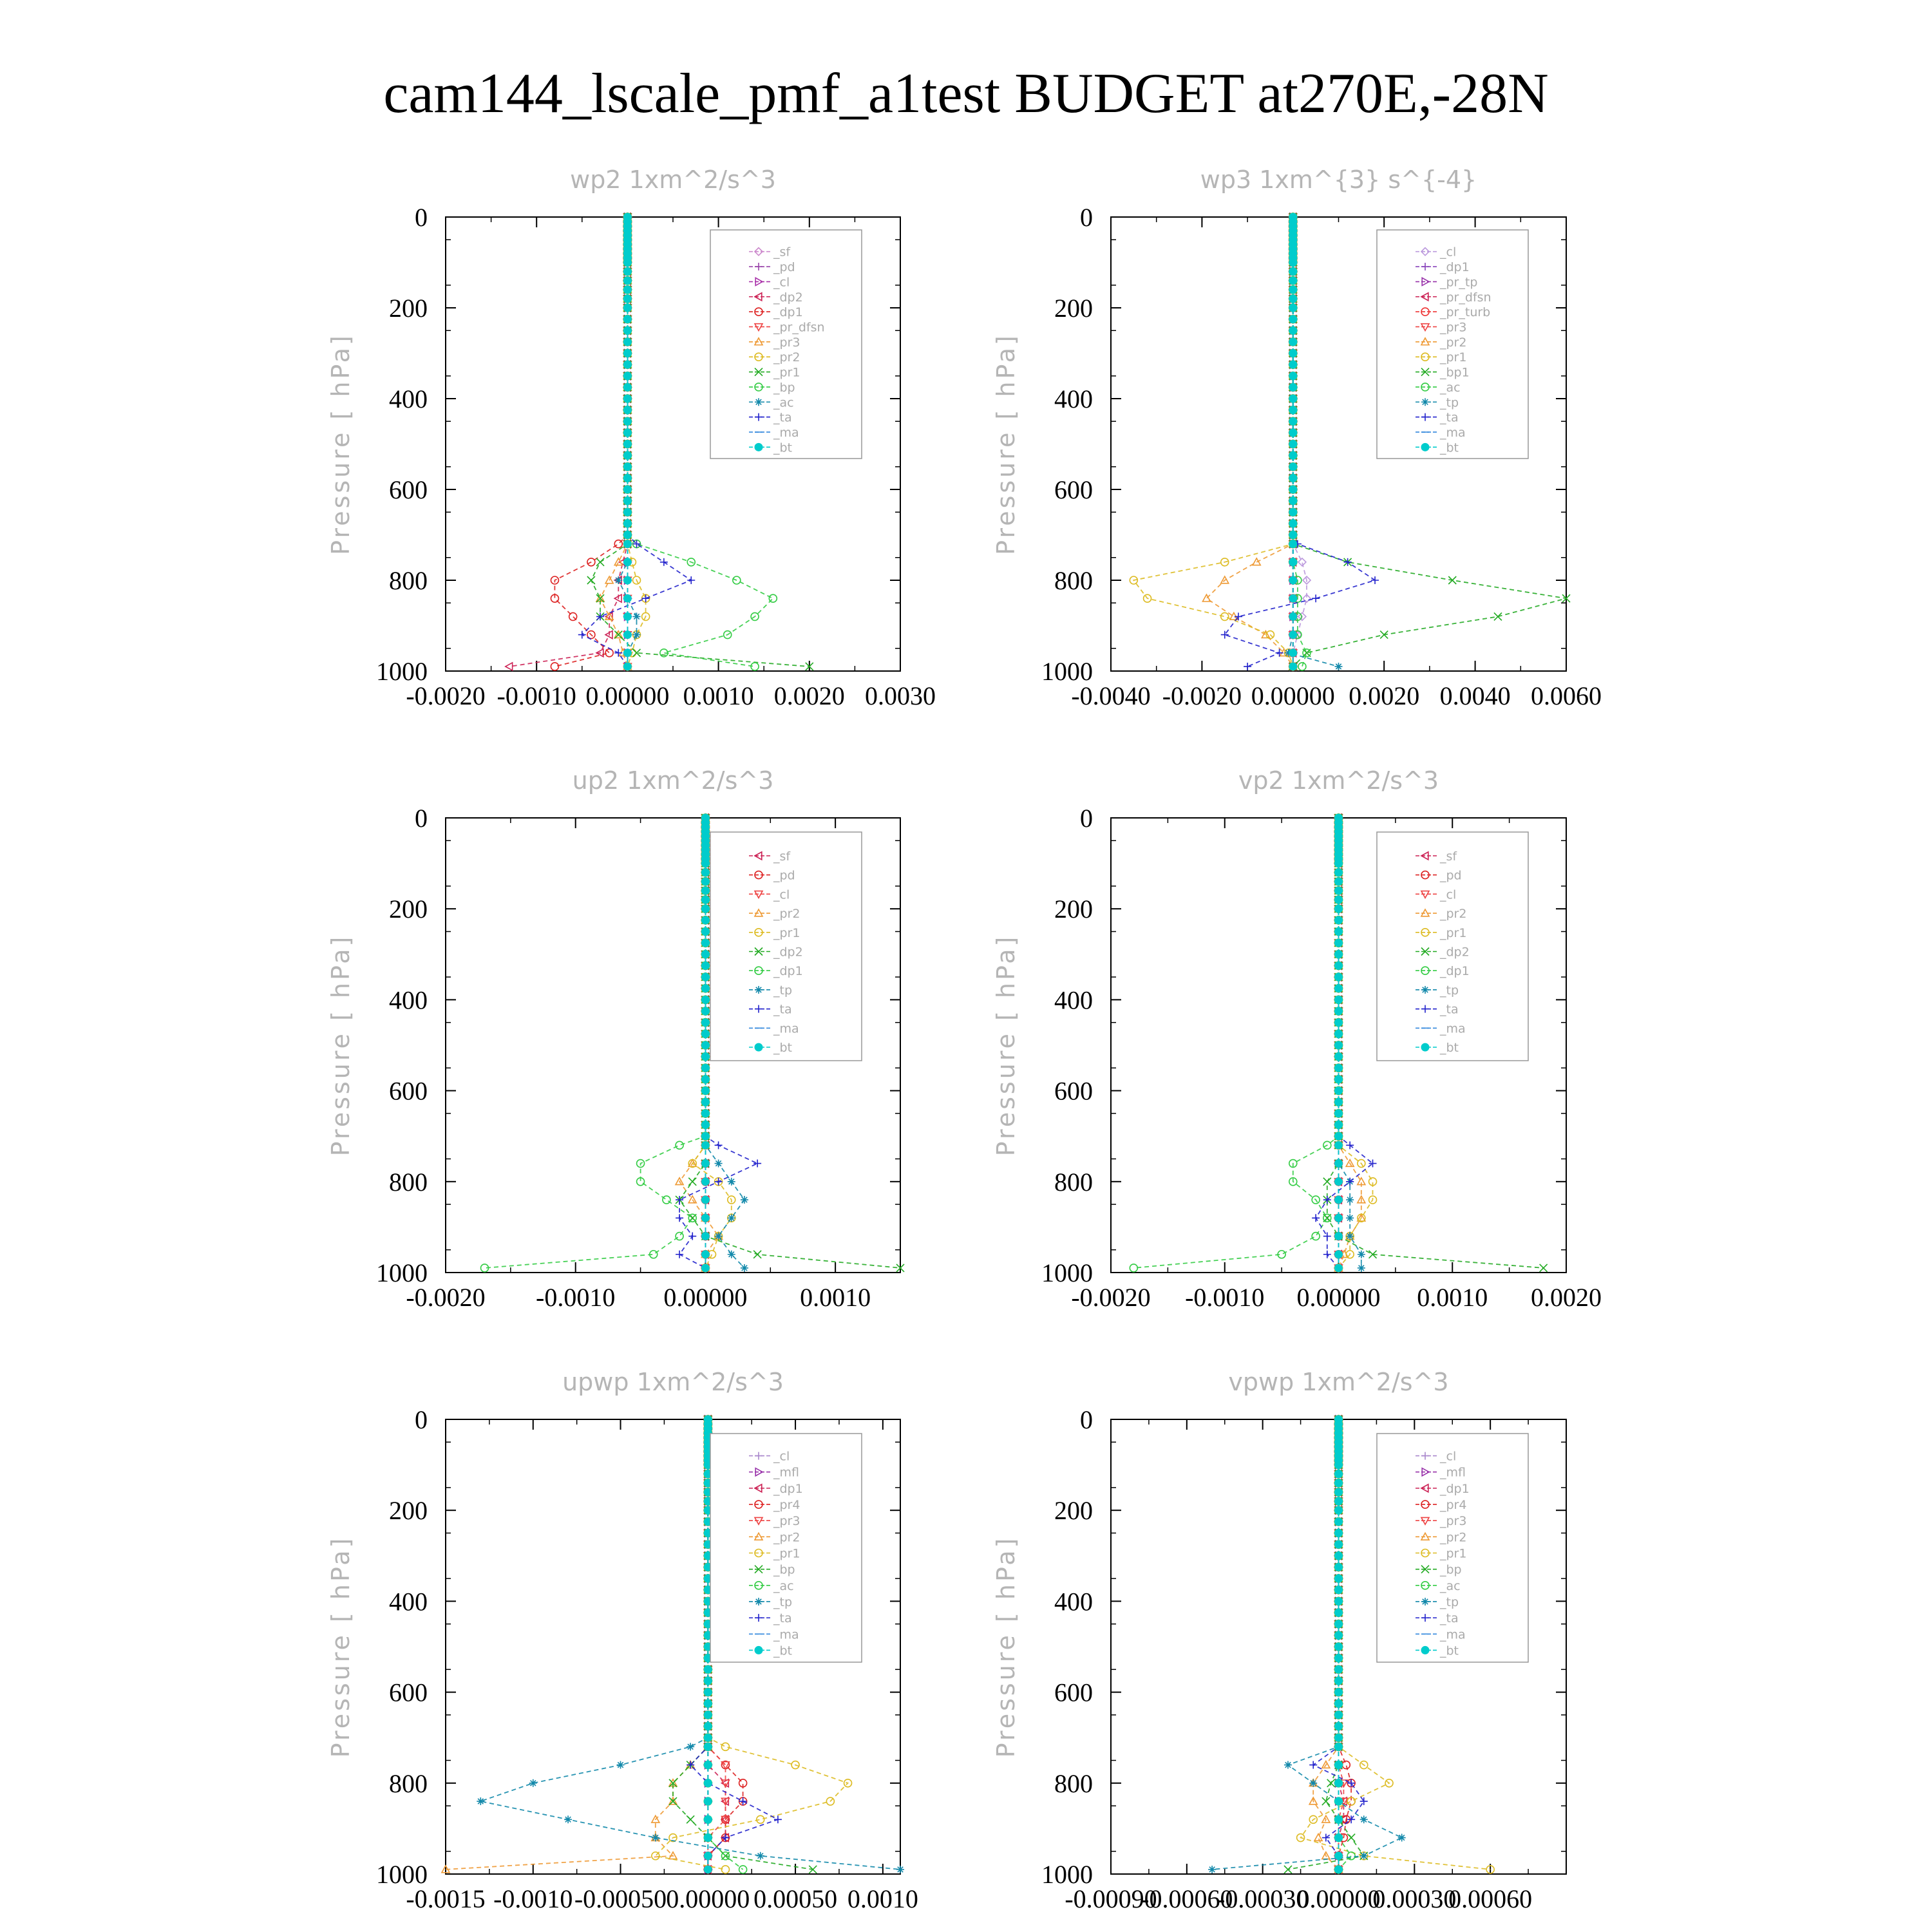  Describe the element at coordinates (1448, 1457) in the screenshot. I see `legend-label: _cl` at that location.